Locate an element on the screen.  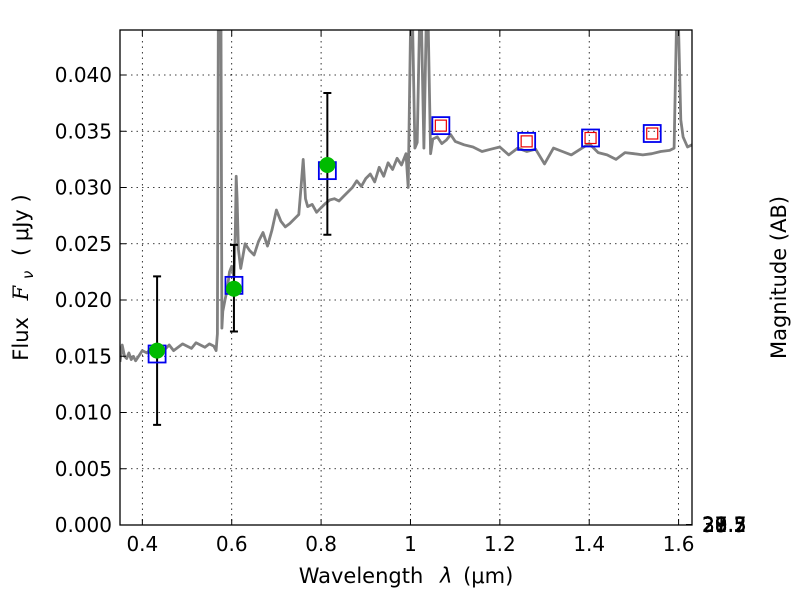
x-tick-label: 0.8 is located at coordinates (321, 544).